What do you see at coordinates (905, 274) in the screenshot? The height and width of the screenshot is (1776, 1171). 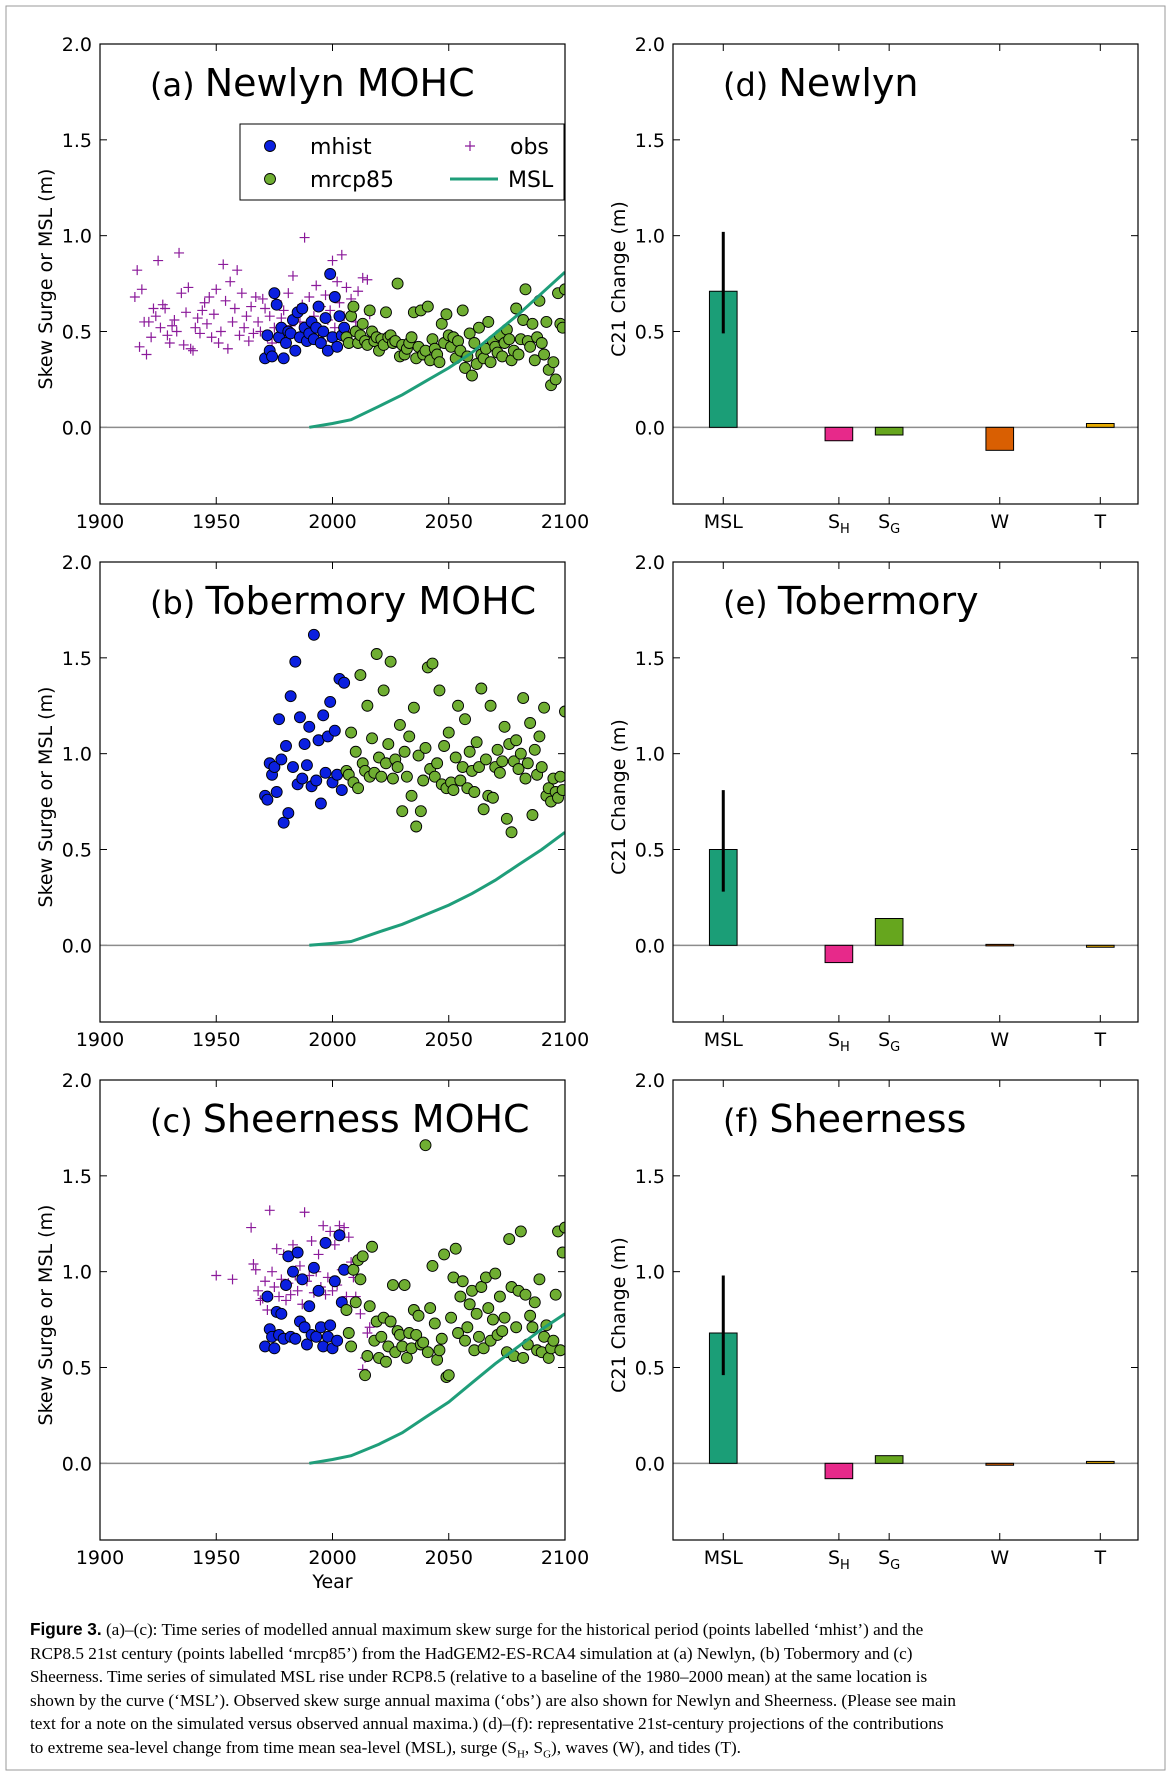 I see `plot-area` at bounding box center [905, 274].